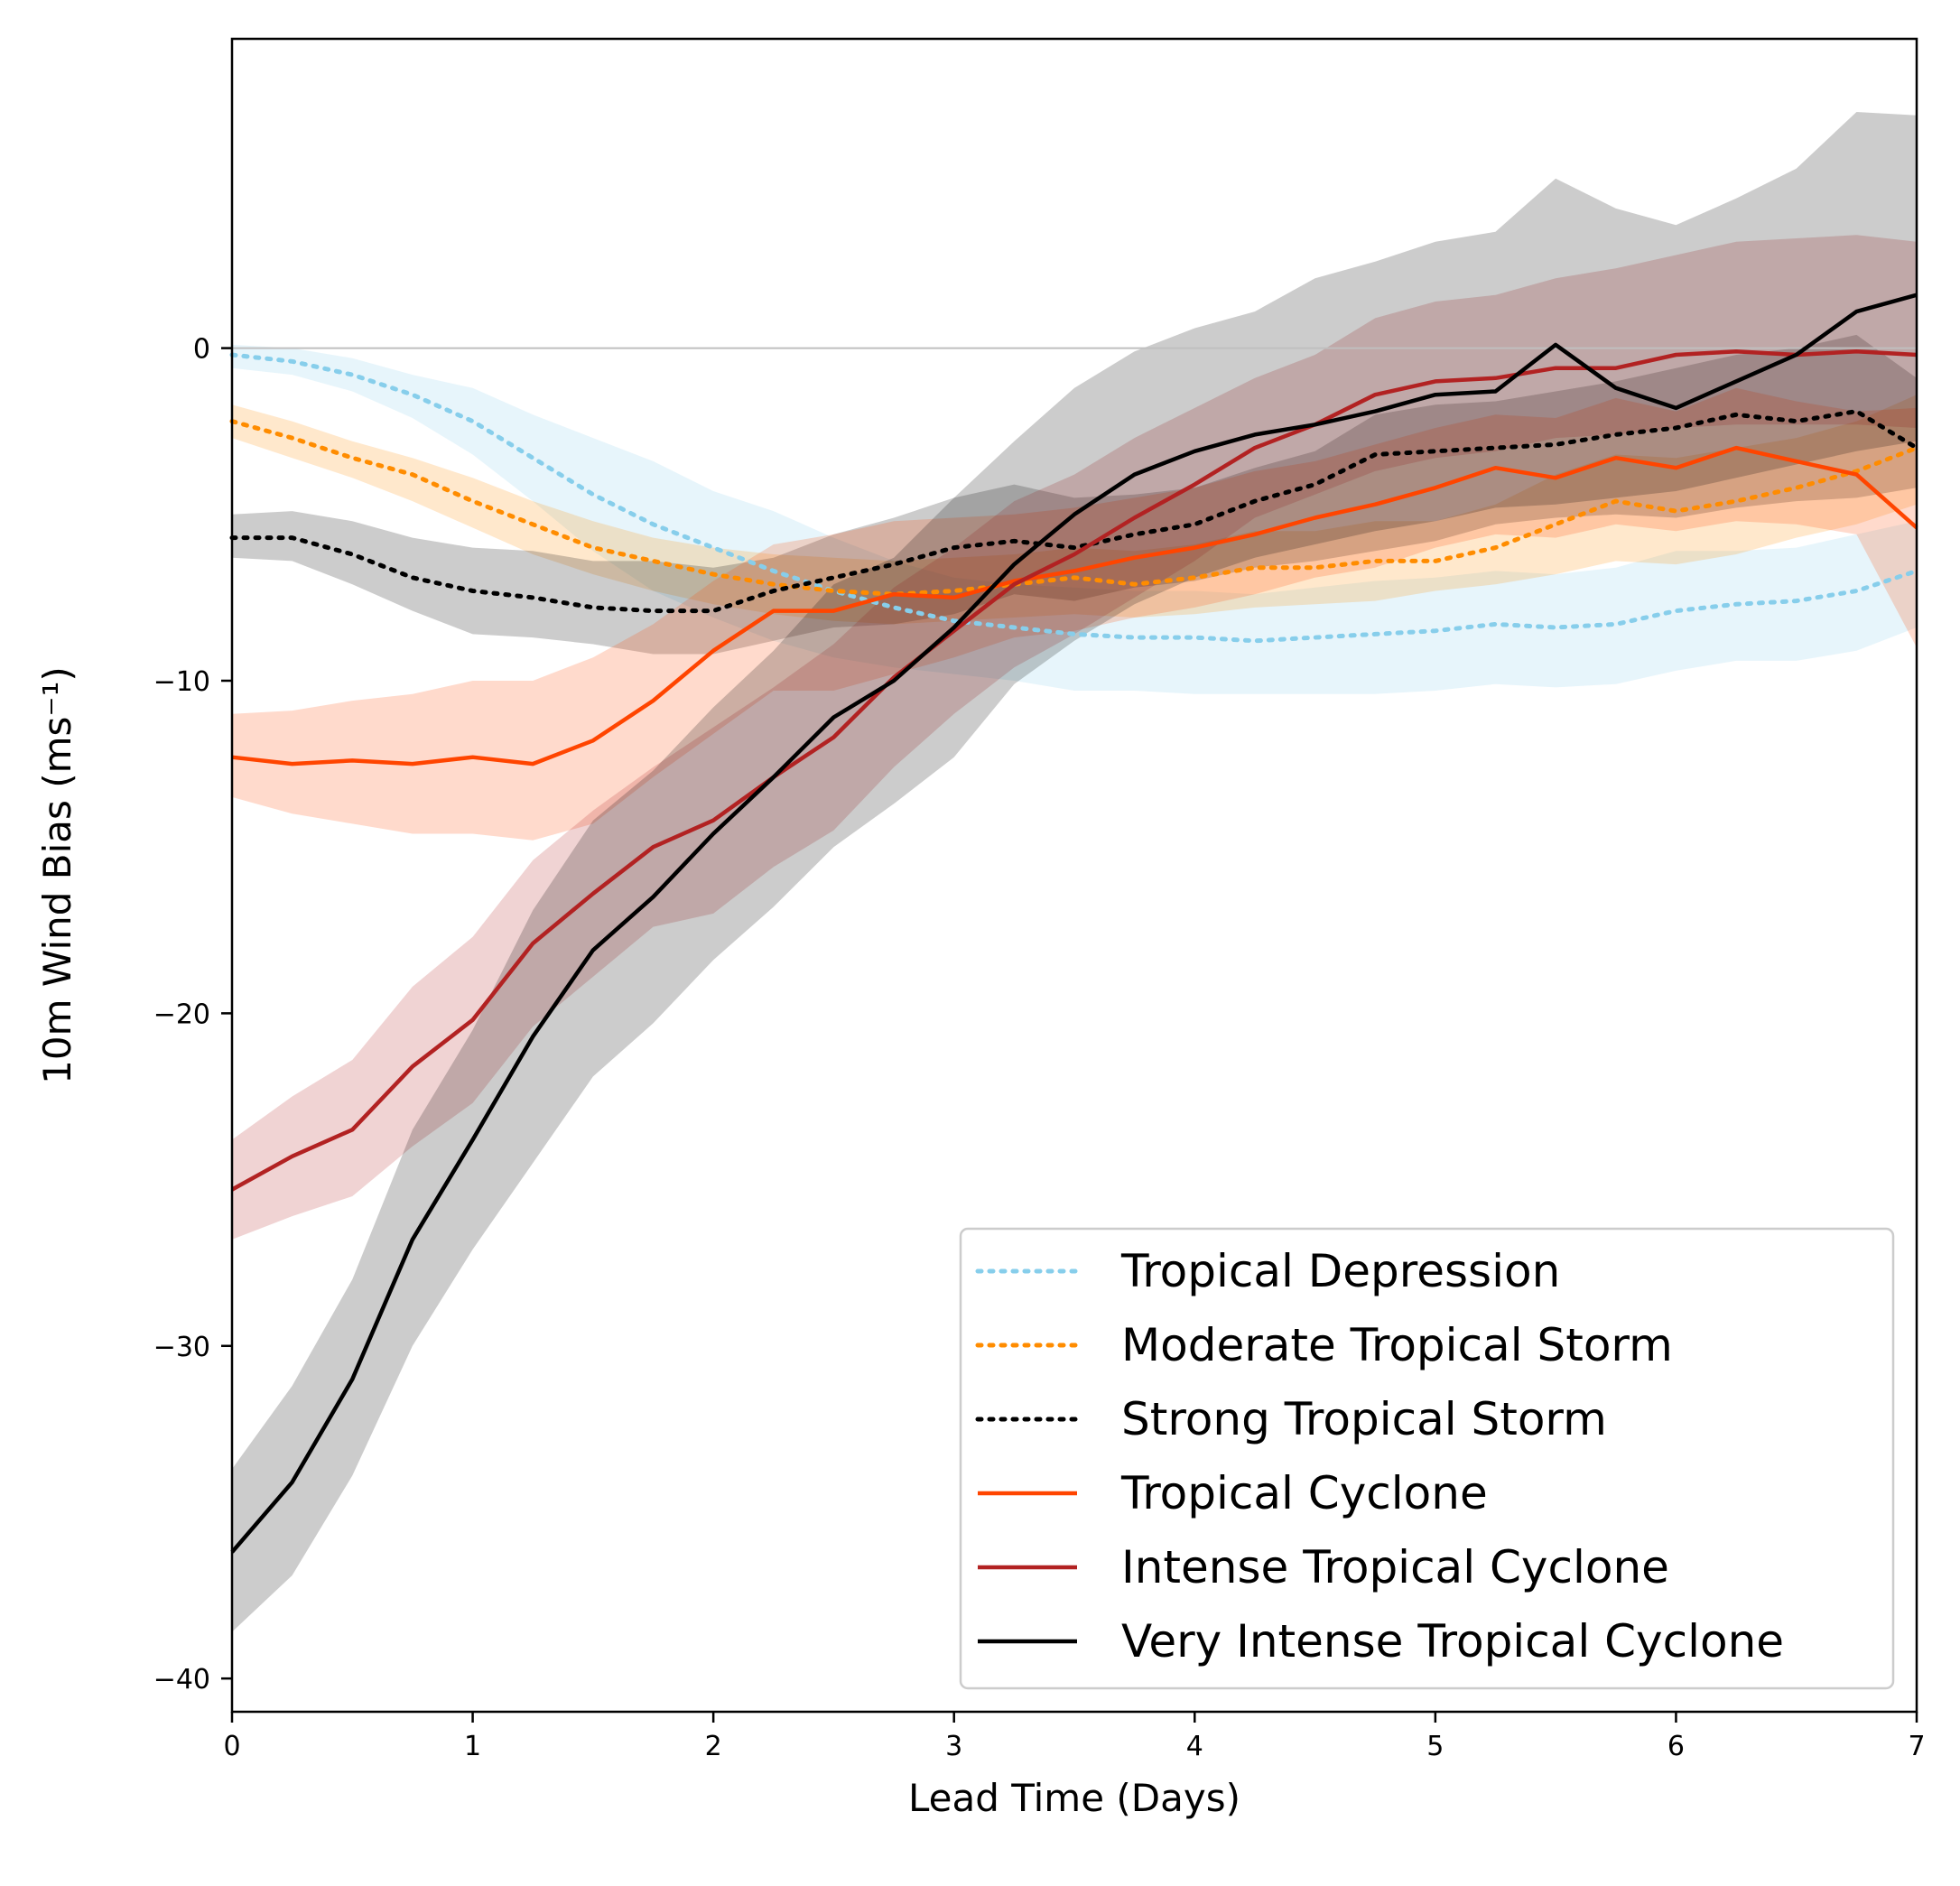  I want to click on x-tick-label: 0, so click(231, 1746).